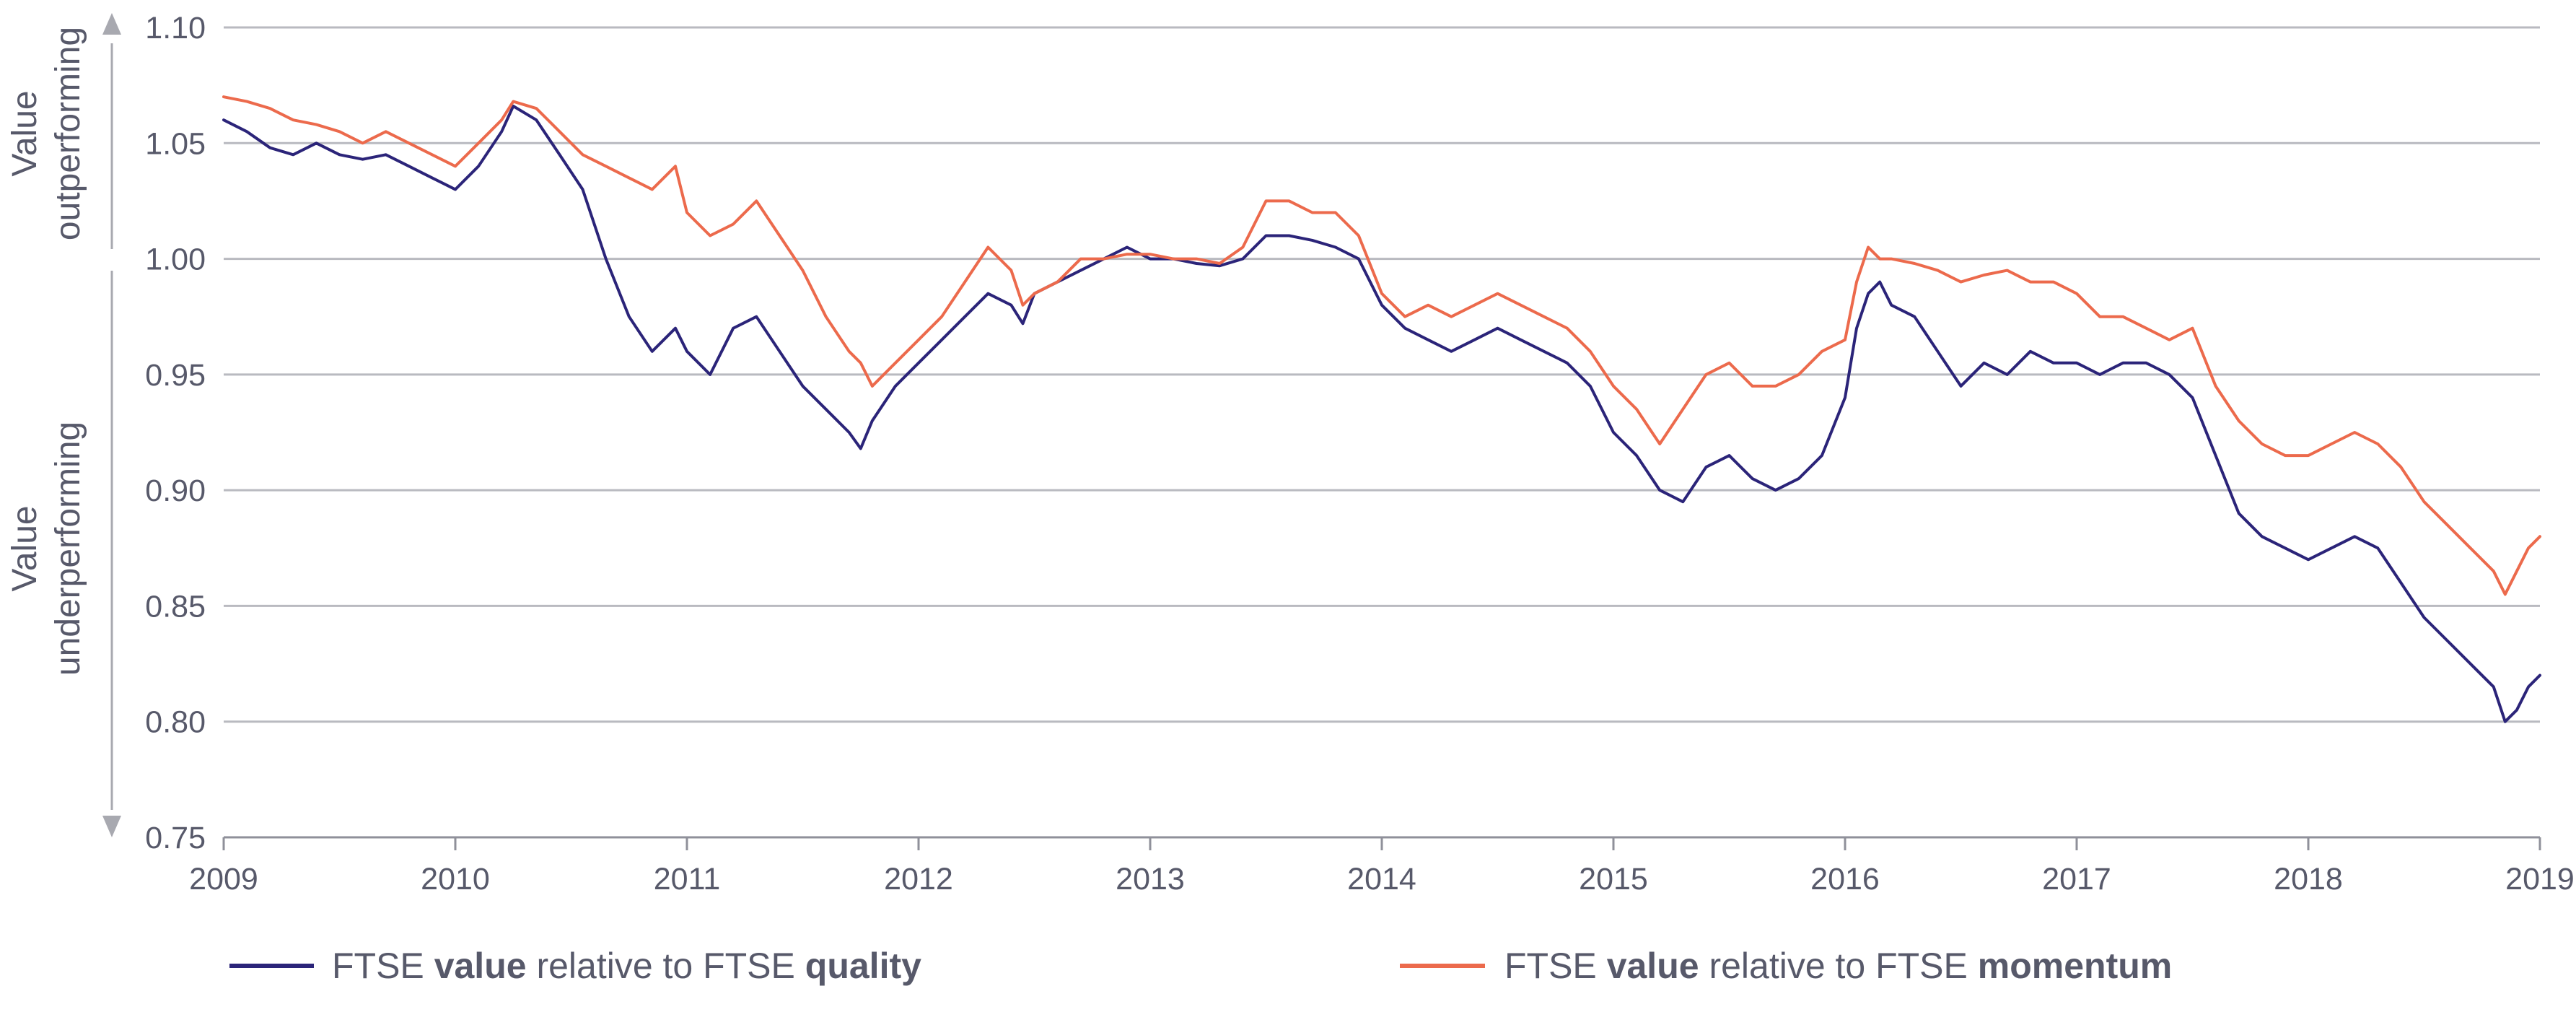  I want to click on outperforming-label-line1: Value, so click(25, 133).